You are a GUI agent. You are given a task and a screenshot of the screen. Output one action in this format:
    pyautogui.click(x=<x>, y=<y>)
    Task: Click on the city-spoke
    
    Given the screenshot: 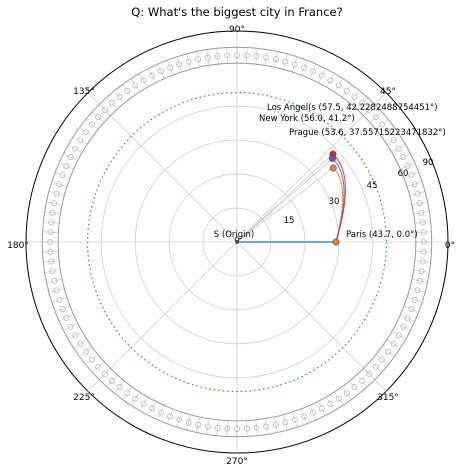 What is the action you would take?
    pyautogui.click(x=284, y=200)
    